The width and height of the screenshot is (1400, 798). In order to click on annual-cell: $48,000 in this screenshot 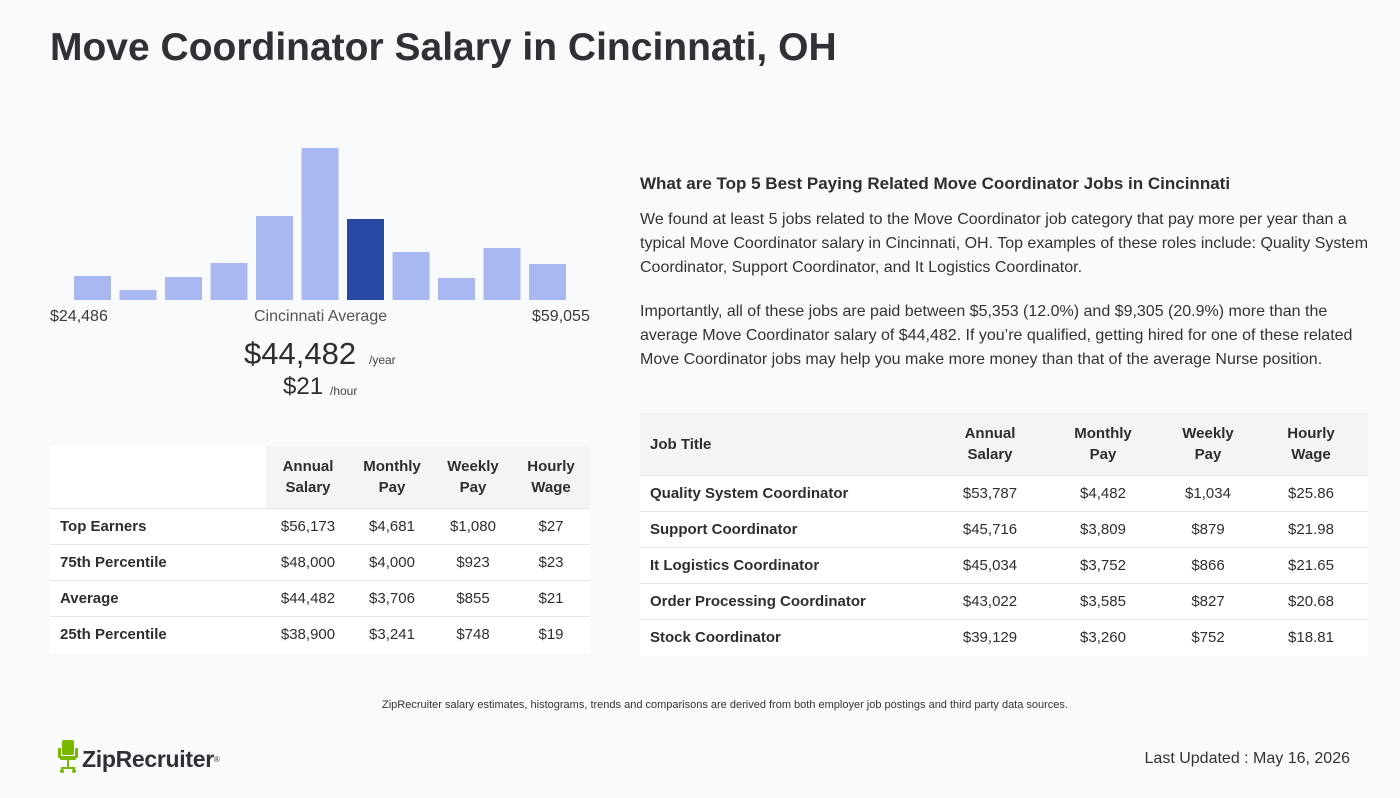, I will do `click(308, 562)`.